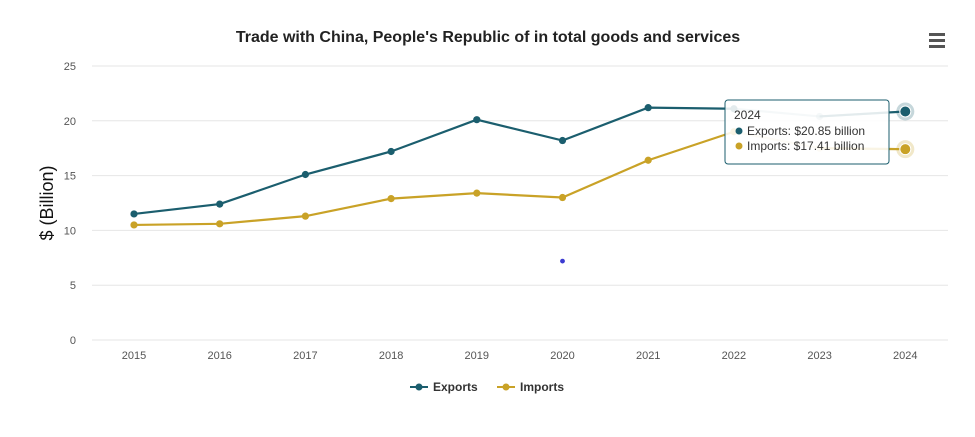  Describe the element at coordinates (905, 356) in the screenshot. I see `x-tick-label: 2024` at that location.